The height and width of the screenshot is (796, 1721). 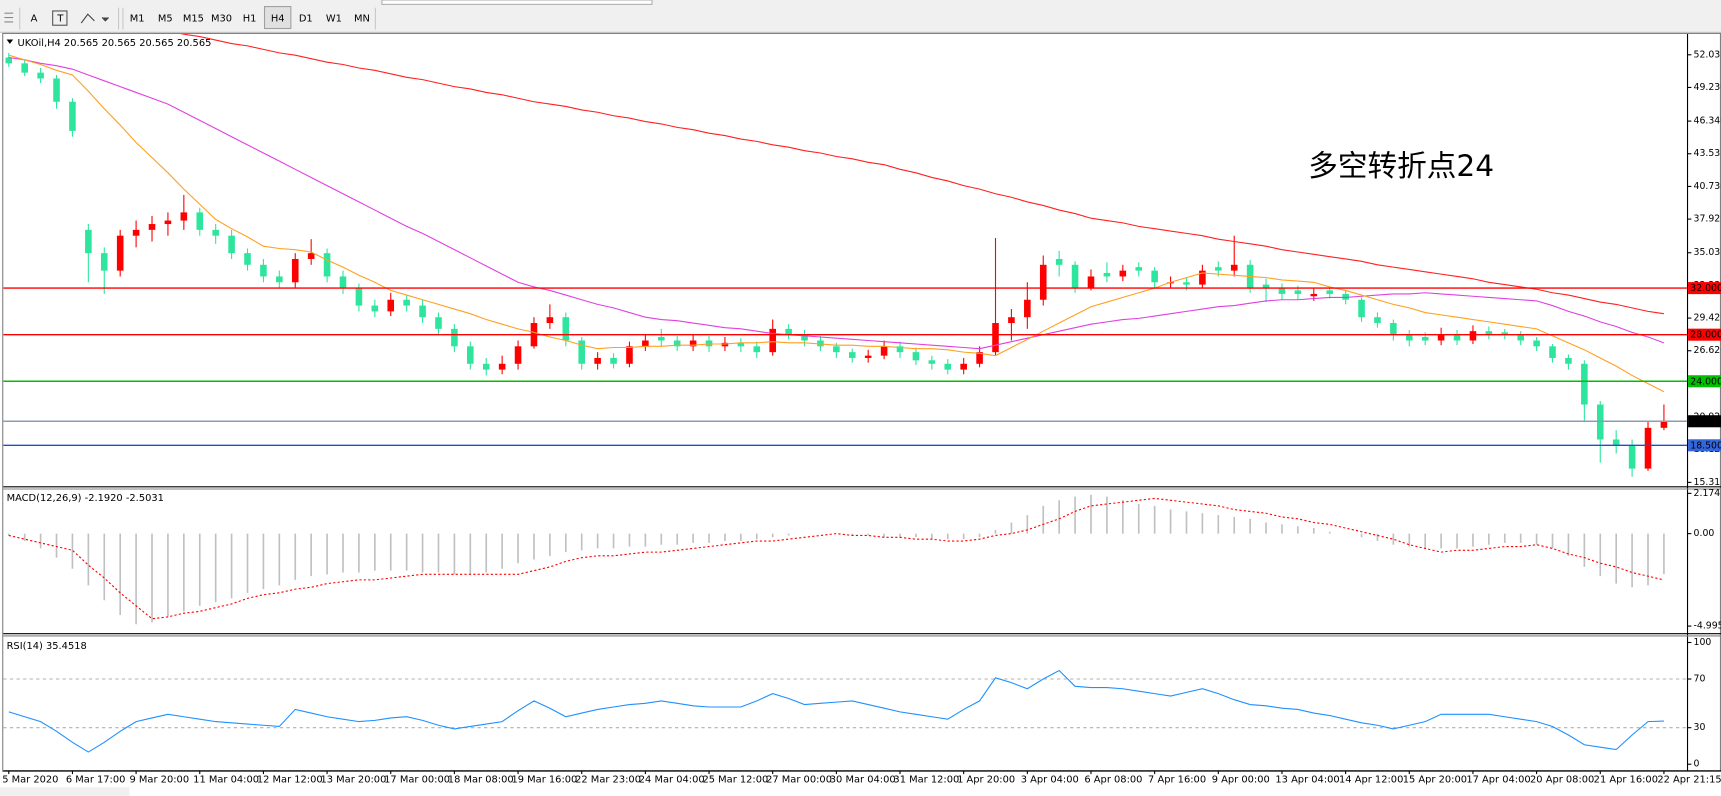 I want to click on tool-button: T, so click(x=60, y=19).